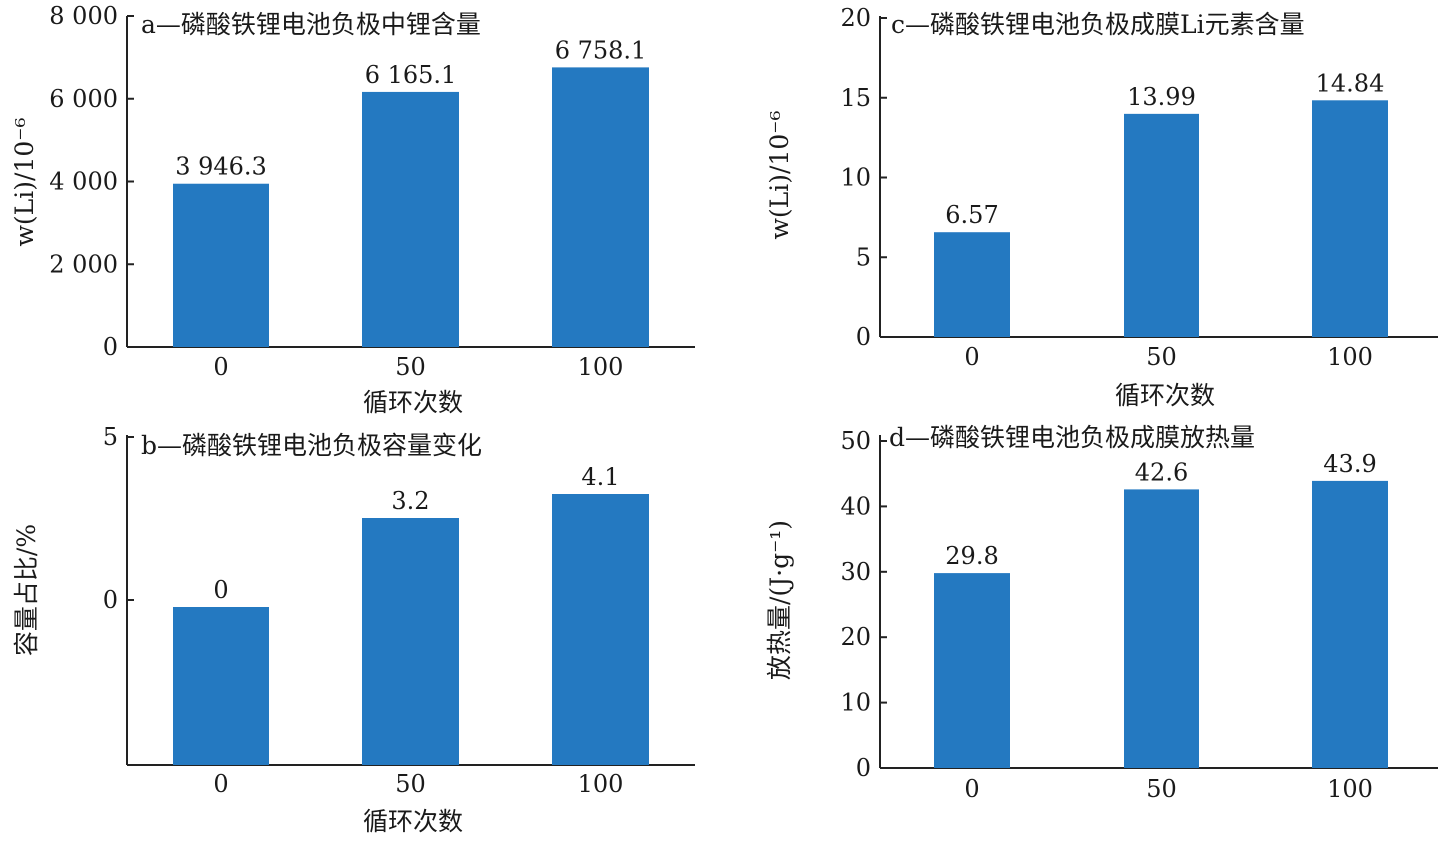 Image resolution: width=1448 pixels, height=846 pixels. I want to click on bar-value-label: 43.9, so click(1349, 464).